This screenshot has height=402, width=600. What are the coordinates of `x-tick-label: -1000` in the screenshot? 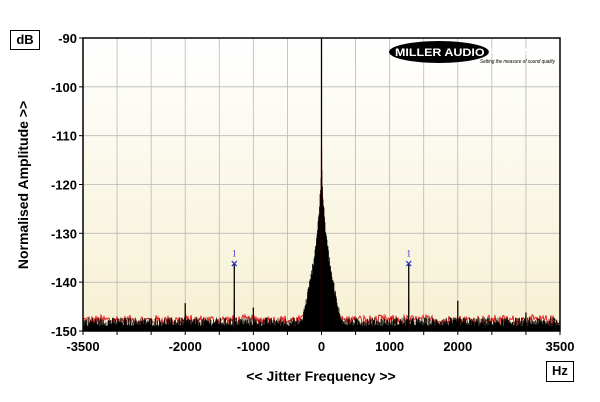 It's located at (253, 346).